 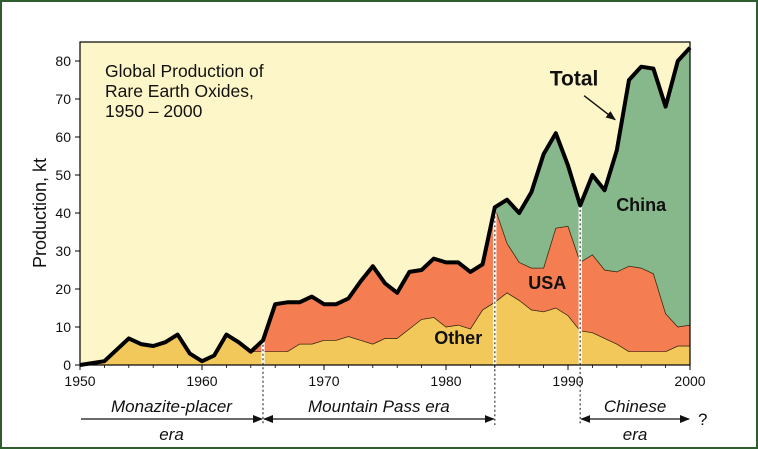 What do you see at coordinates (172, 406) in the screenshot?
I see `era-label-0: Monazite-placer` at bounding box center [172, 406].